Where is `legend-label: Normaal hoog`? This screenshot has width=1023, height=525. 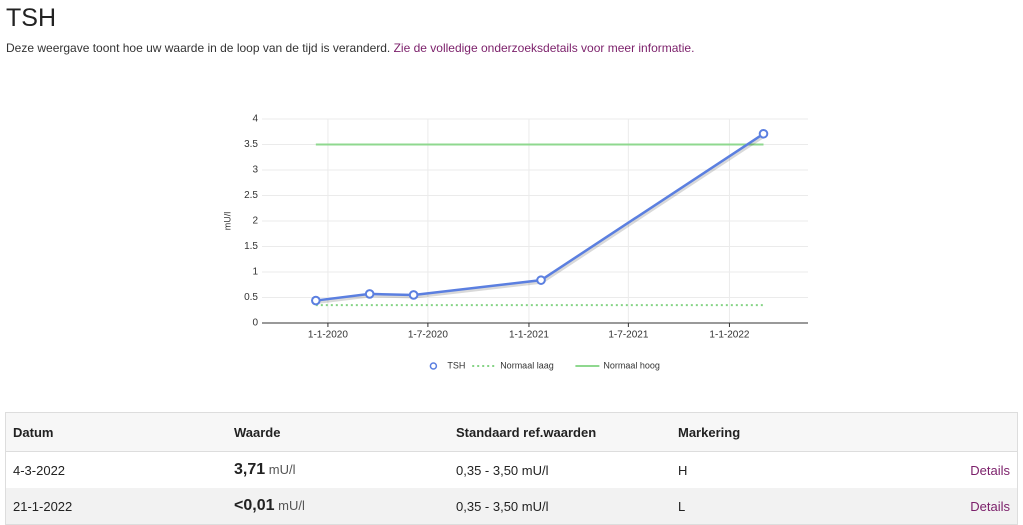
legend-label: Normaal hoog is located at coordinates (631, 365).